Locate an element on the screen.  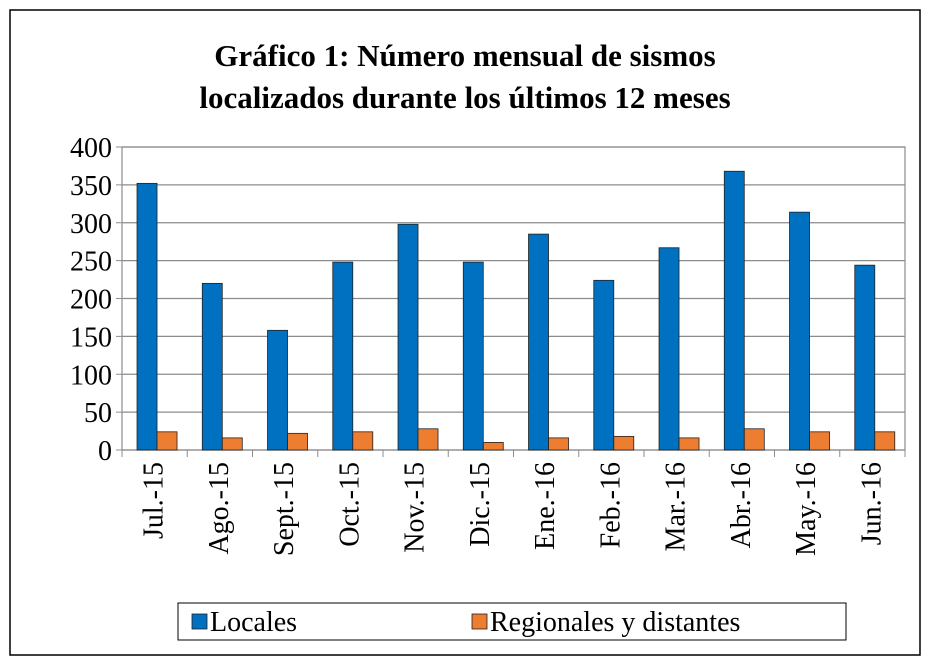
x-tick-label: Ago.-15 is located at coordinates (219, 508).